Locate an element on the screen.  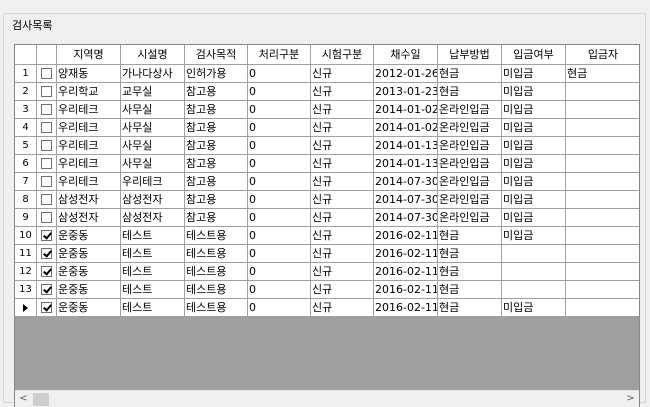
column-header-sample-date: 채수일 is located at coordinates (406, 55).